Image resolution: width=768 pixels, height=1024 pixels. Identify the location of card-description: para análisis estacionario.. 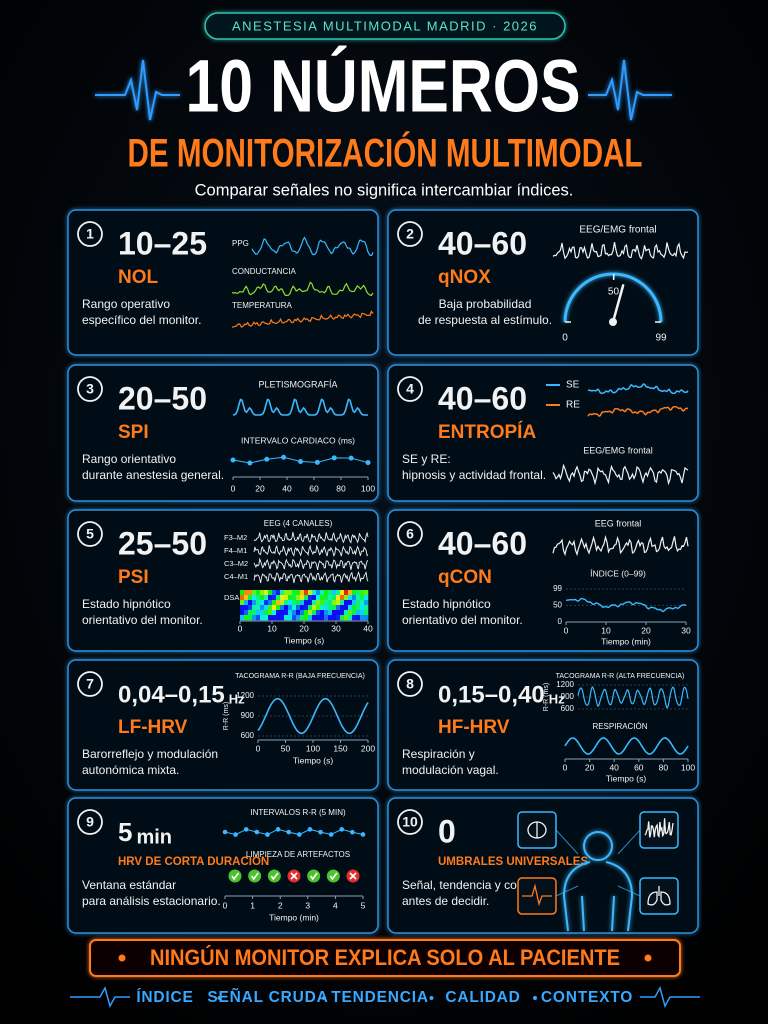
(151, 901).